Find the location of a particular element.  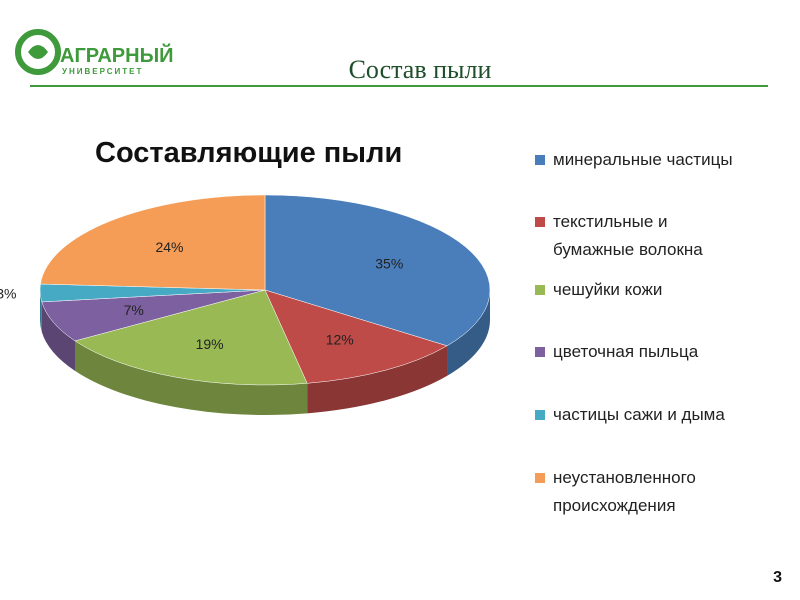

logo-name: АГРАРНЫЙ is located at coordinates (117, 55).